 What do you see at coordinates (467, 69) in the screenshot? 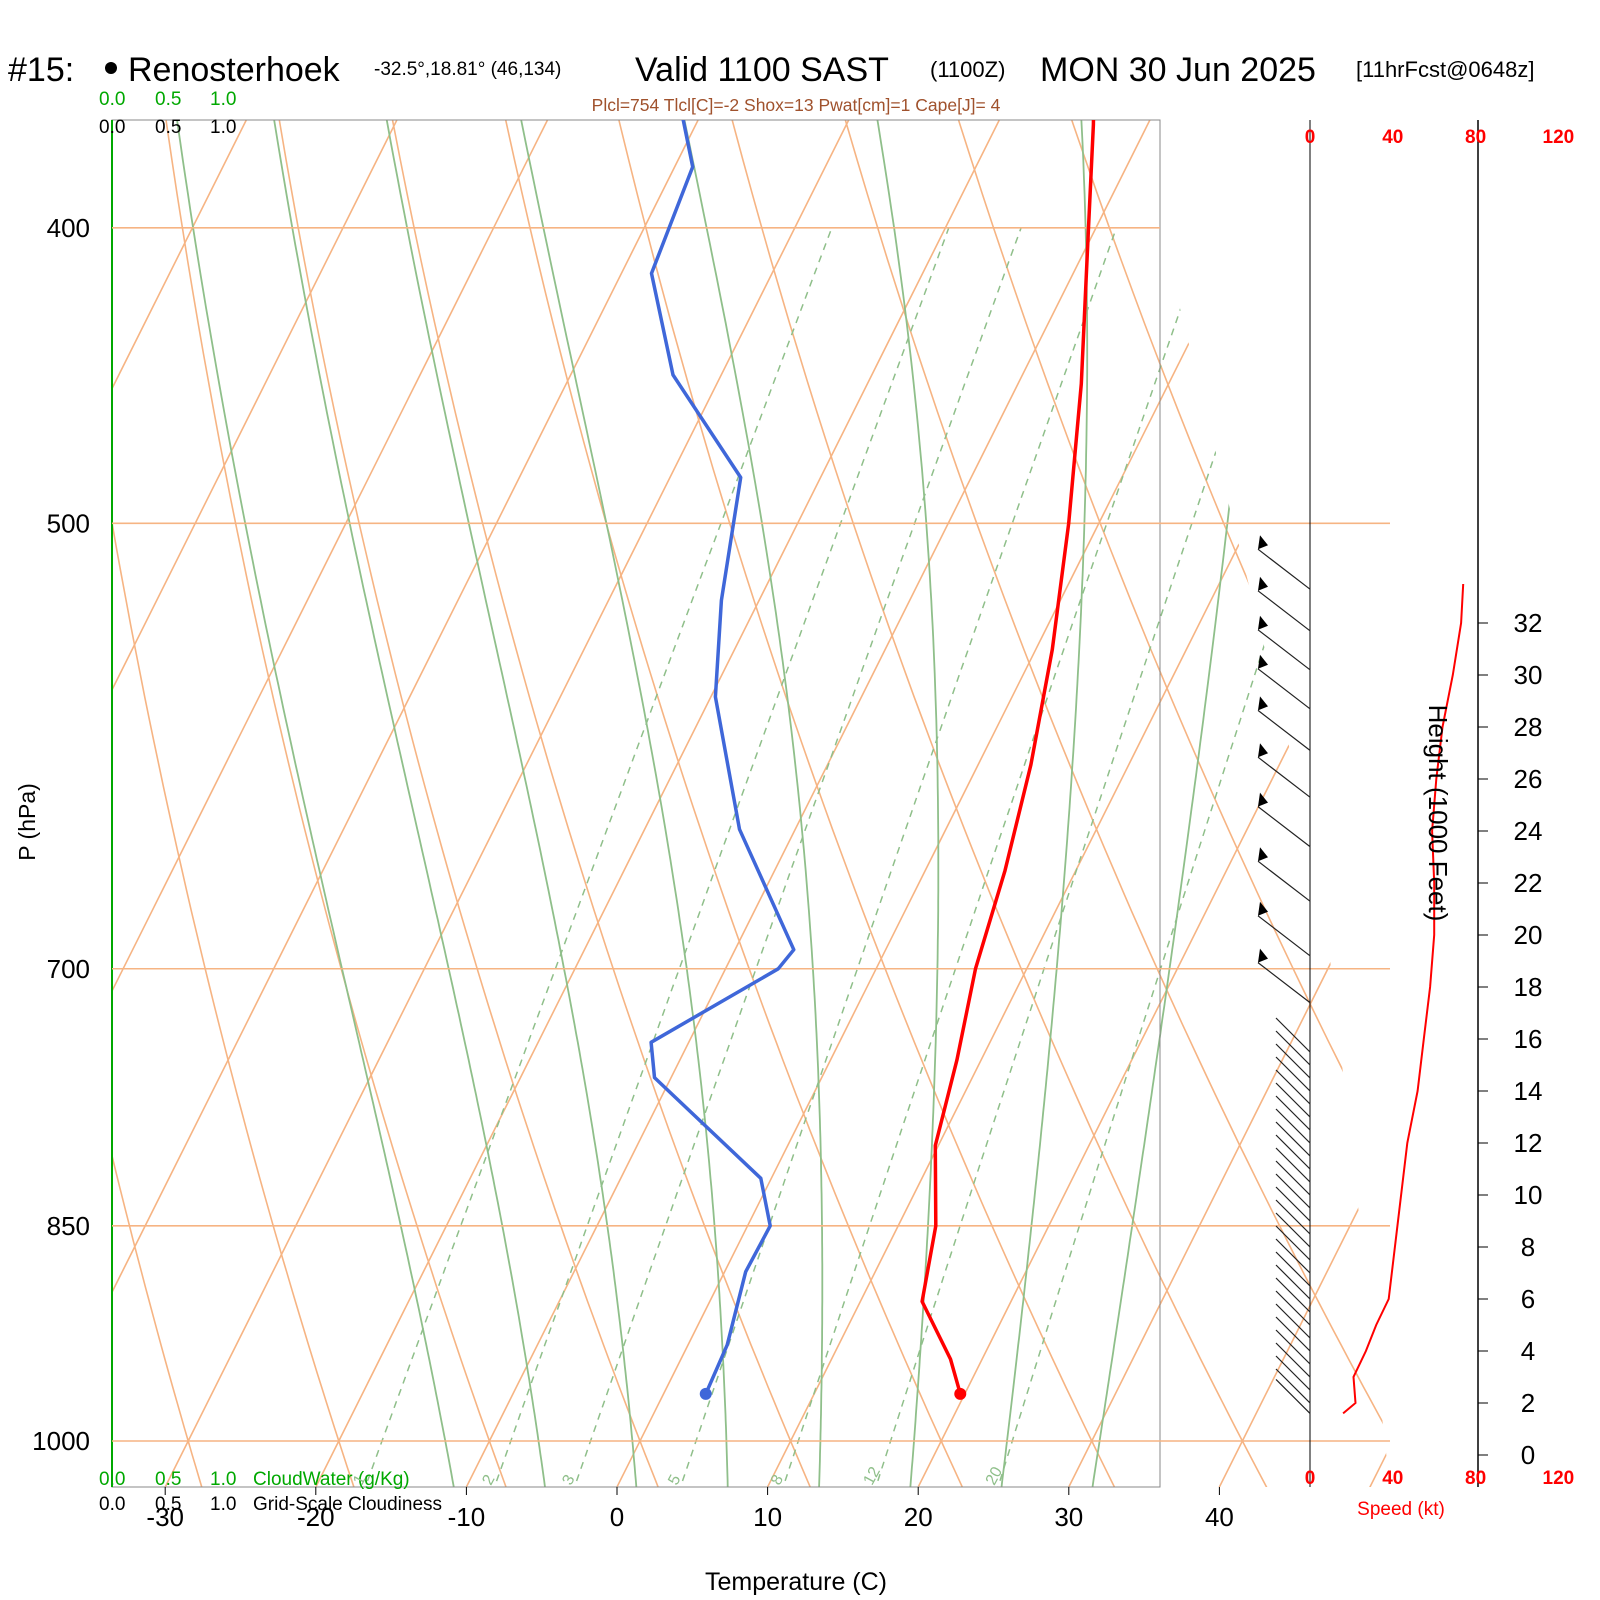
I see `station-coords: -32.5°,18.81° (46,134)` at bounding box center [467, 69].